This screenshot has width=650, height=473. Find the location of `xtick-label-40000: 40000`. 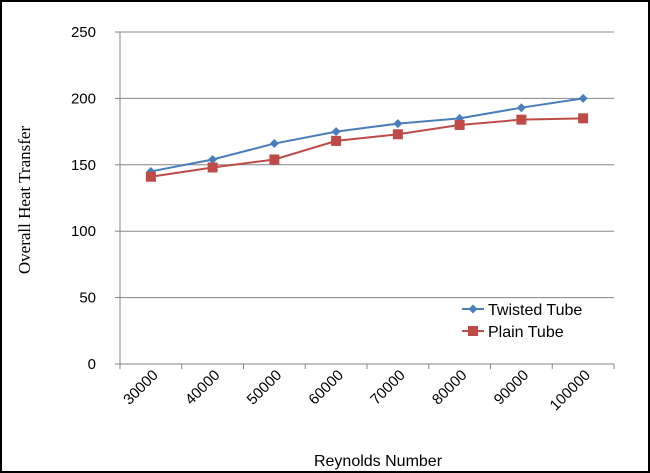

xtick-label-40000: 40000 is located at coordinates (203, 388).